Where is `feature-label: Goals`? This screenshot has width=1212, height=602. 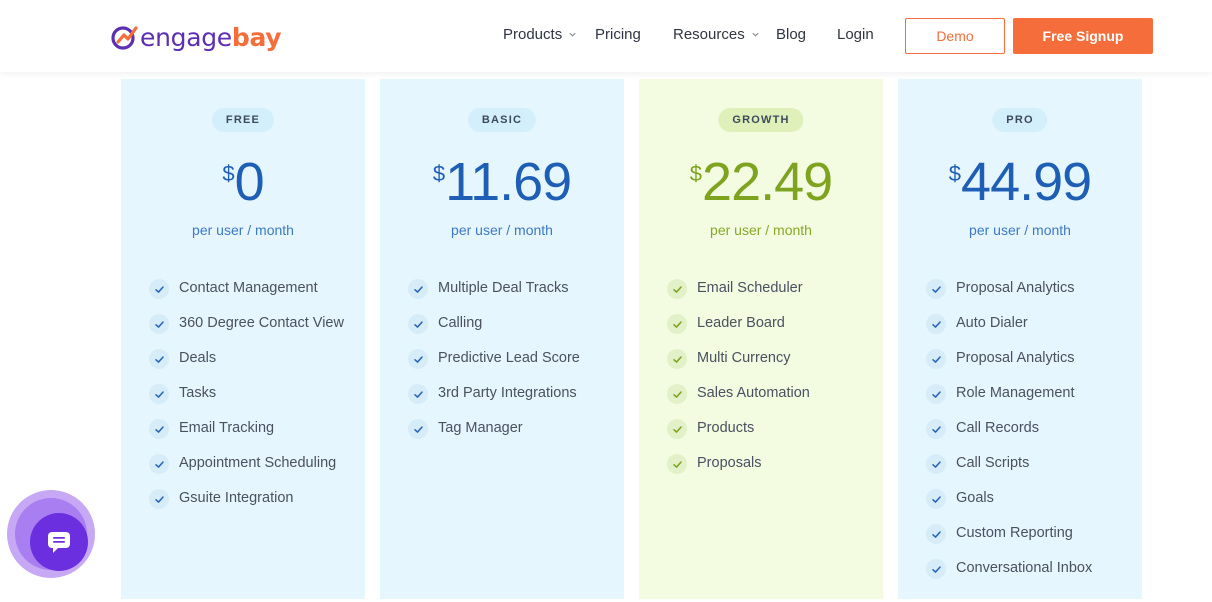
feature-label: Goals is located at coordinates (975, 498).